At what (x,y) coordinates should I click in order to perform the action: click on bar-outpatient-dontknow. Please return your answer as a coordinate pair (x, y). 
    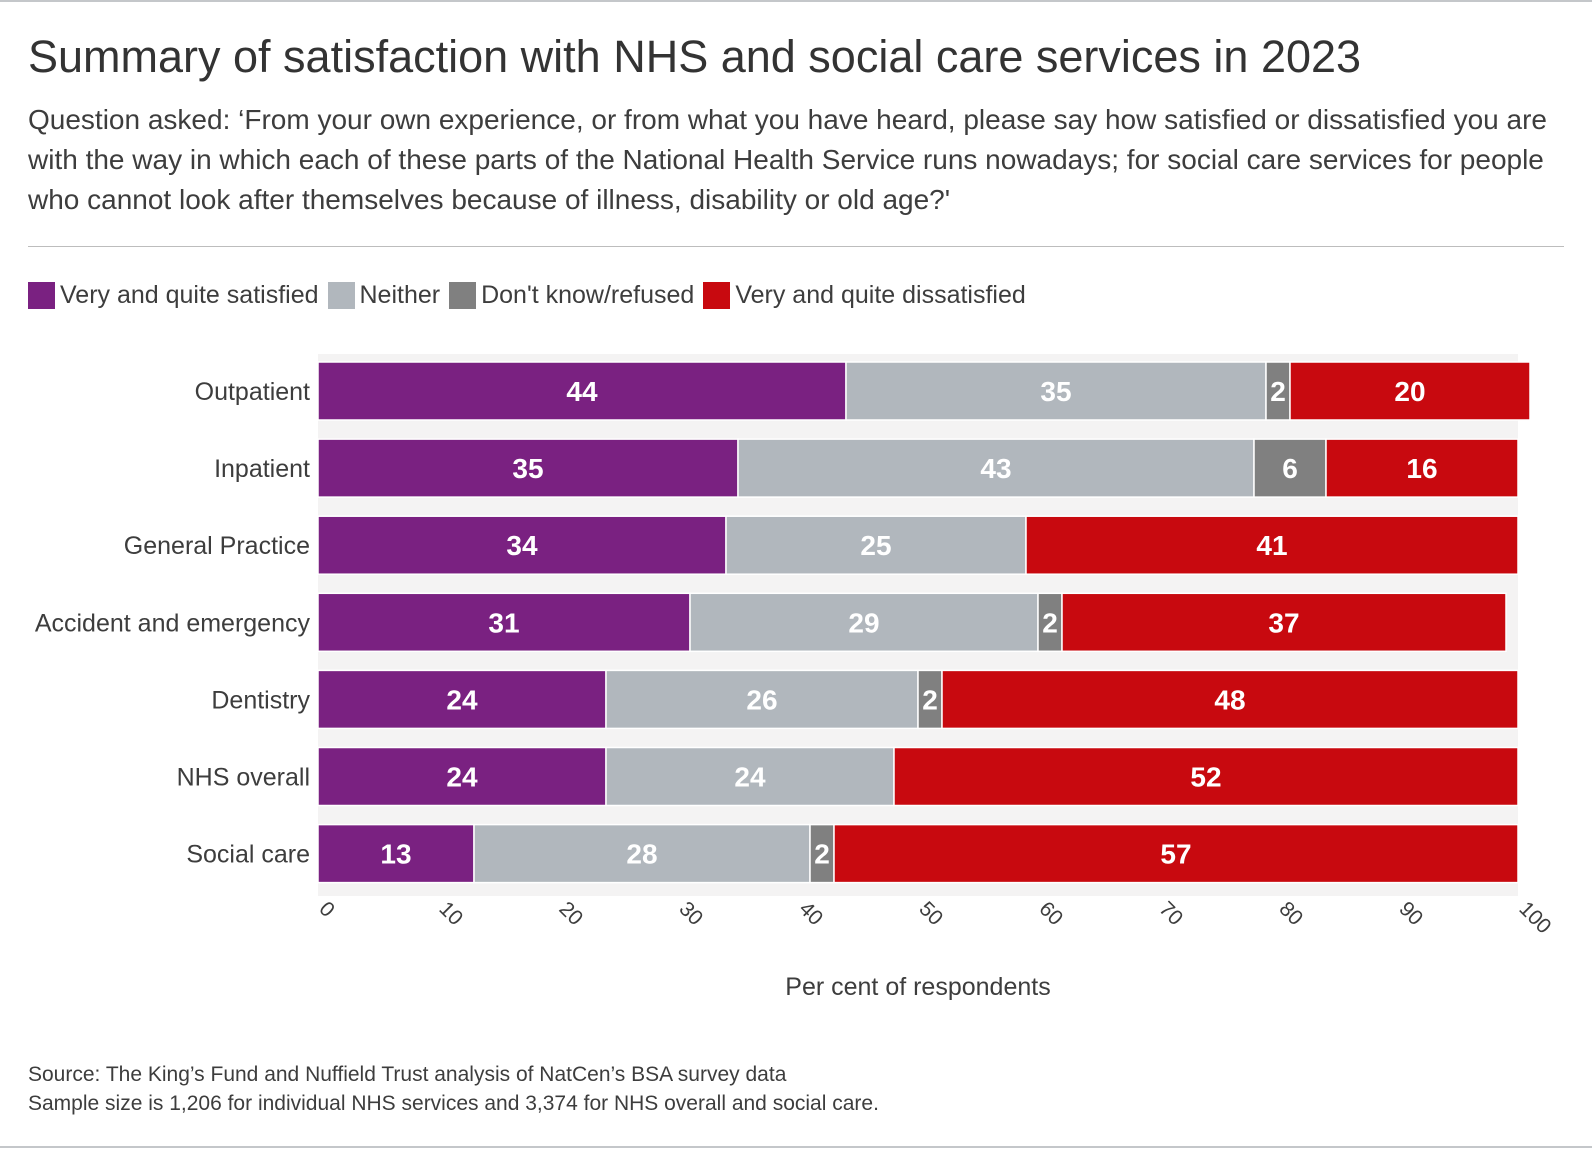
    Looking at the image, I should click on (1278, 391).